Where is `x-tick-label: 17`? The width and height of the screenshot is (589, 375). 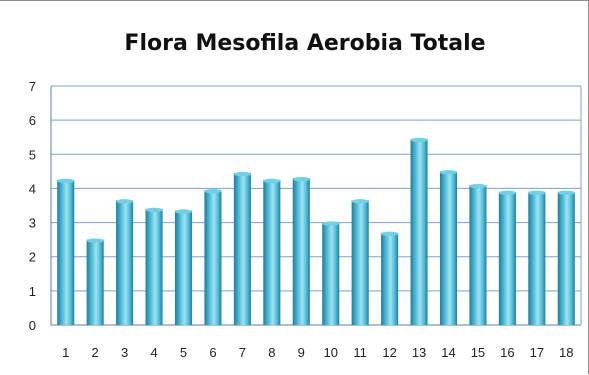 x-tick-label: 17 is located at coordinates (537, 352).